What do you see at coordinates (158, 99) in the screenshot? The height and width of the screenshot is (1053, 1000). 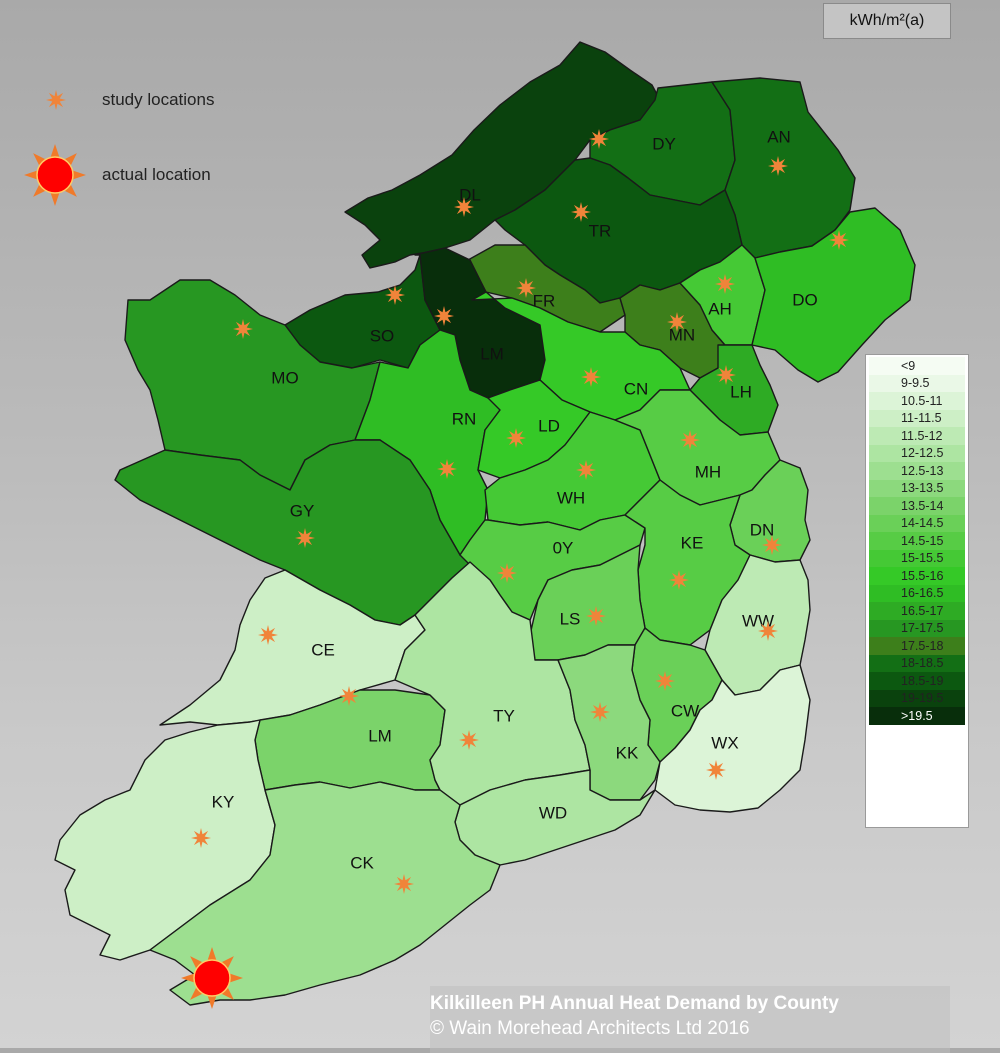 I see `study-location-label: study locations` at bounding box center [158, 99].